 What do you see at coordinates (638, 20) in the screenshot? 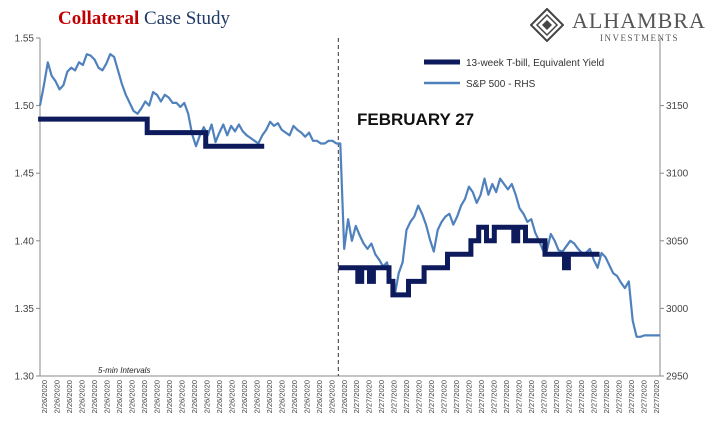
I see `logo-name: ALHAMBRA` at bounding box center [638, 20].